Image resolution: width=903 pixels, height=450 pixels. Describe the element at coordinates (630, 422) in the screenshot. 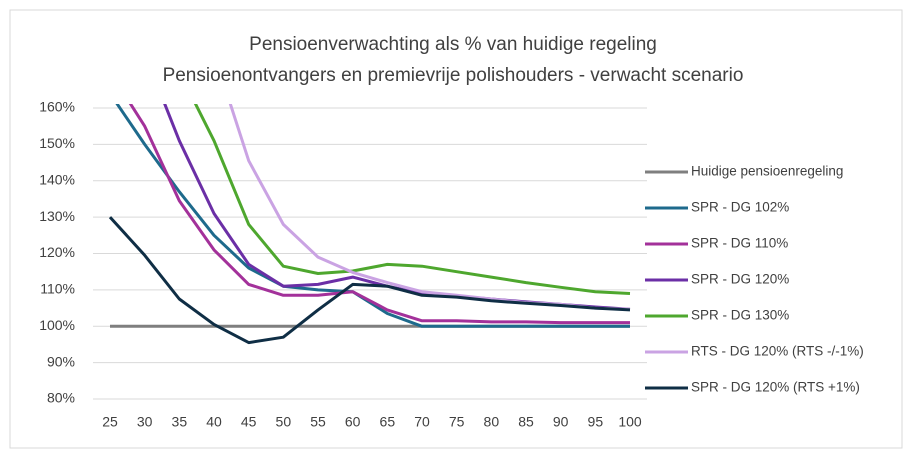

I see `x-tick-label: 100` at that location.